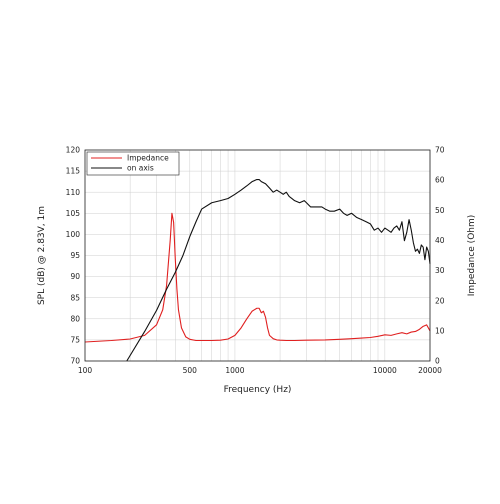 Image resolution: width=500 pixels, height=504 pixels. Describe the element at coordinates (437, 361) in the screenshot. I see `y-right-tick-label: 0` at that location.